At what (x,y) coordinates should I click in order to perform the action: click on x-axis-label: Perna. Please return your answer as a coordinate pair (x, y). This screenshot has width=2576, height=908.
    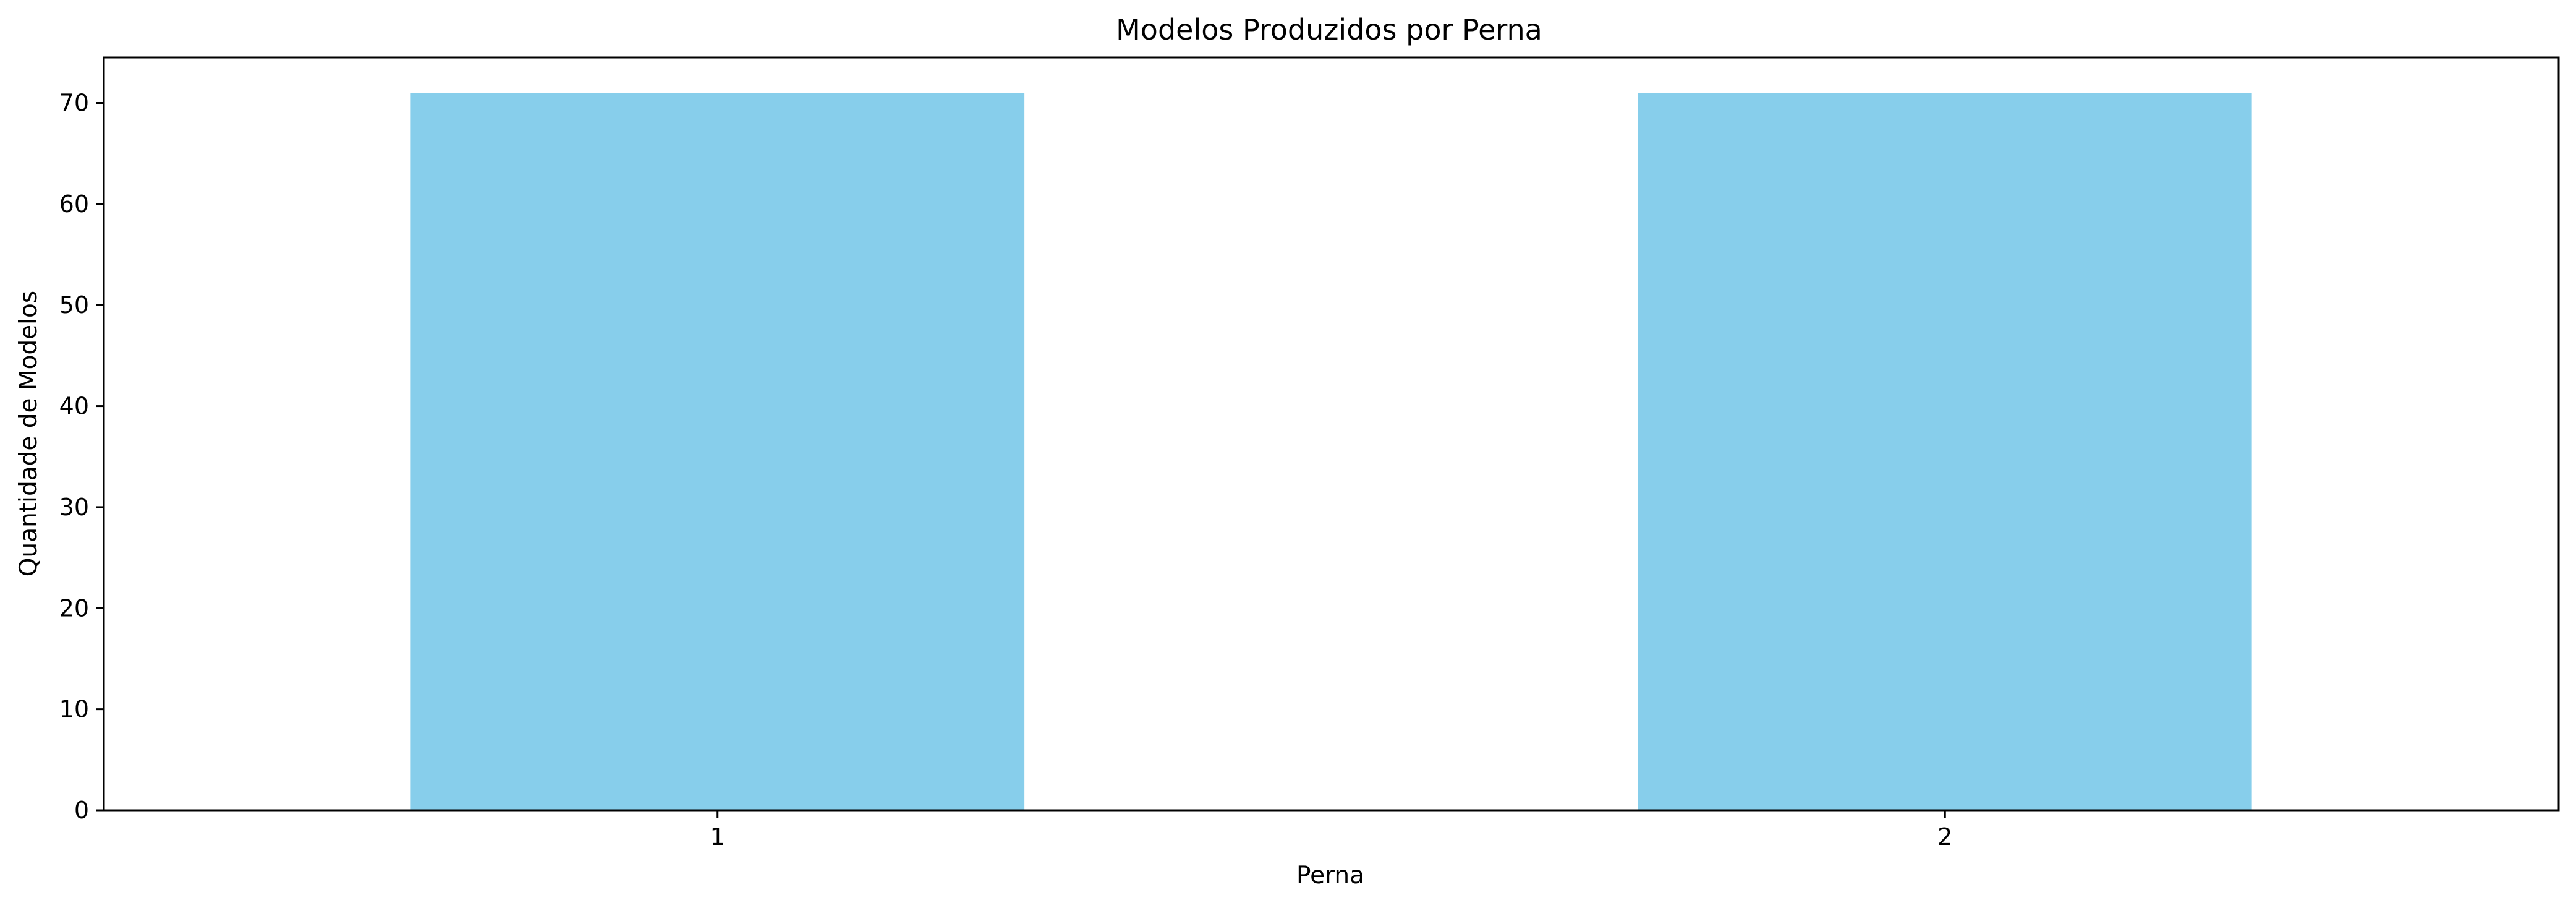
    Looking at the image, I should click on (1330, 875).